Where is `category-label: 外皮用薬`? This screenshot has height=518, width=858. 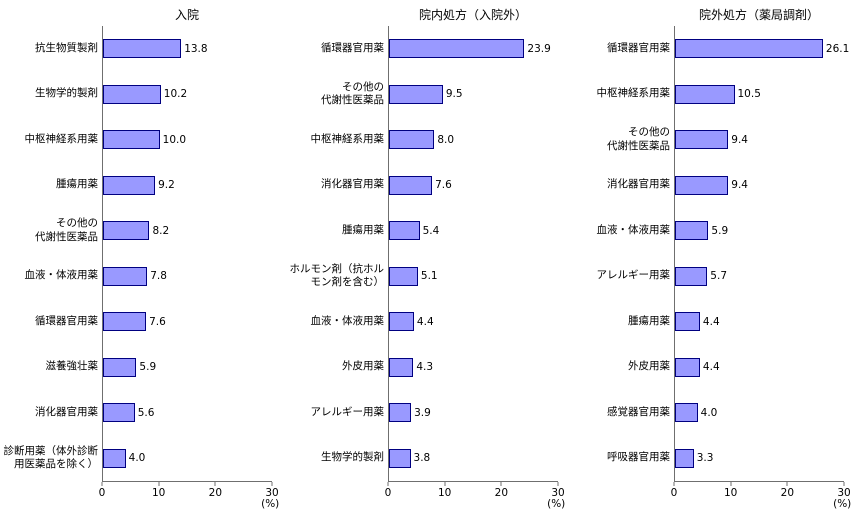
category-label: 外皮用薬 is located at coordinates (649, 366).